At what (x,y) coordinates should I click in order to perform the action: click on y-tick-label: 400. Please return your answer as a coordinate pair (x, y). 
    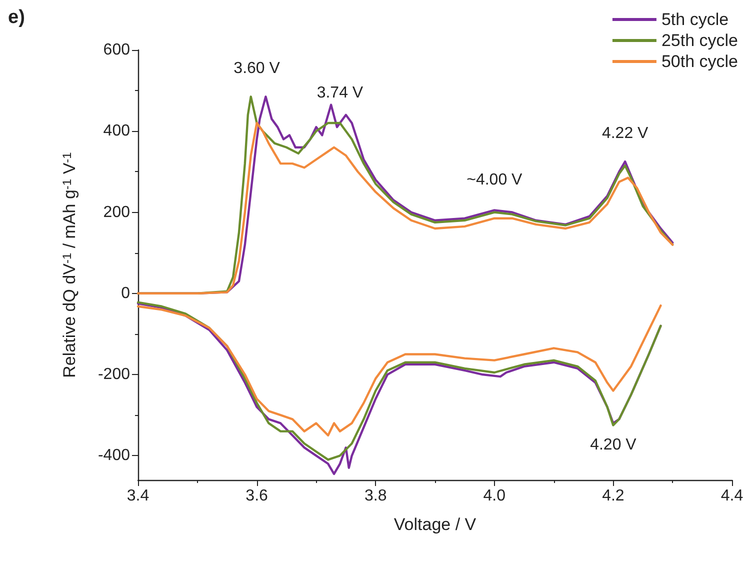
    Looking at the image, I should click on (116, 131).